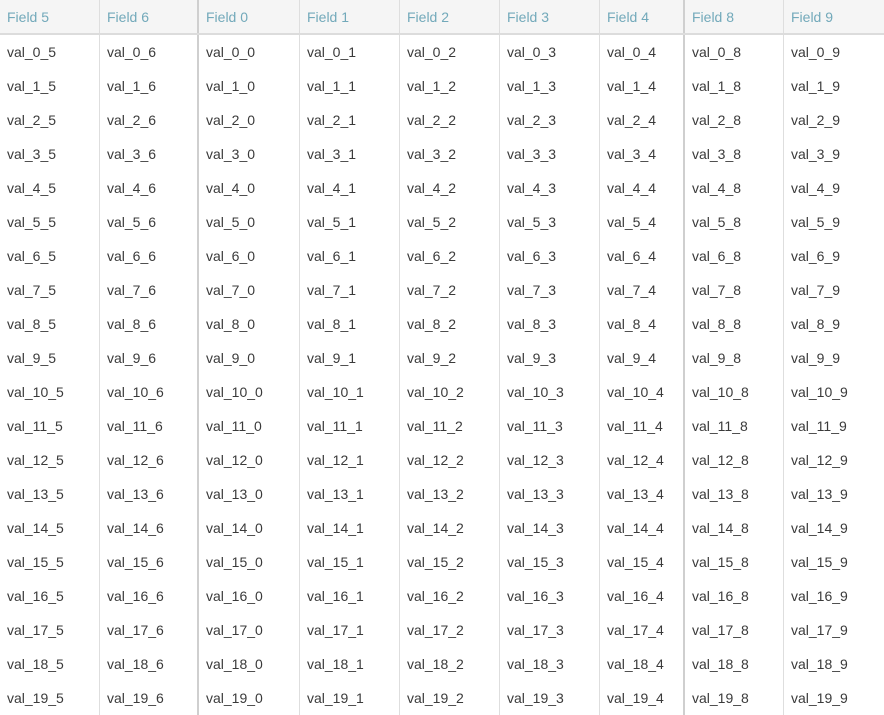 Image resolution: width=884 pixels, height=715 pixels. I want to click on table-cell: val_1_6, so click(149, 86).